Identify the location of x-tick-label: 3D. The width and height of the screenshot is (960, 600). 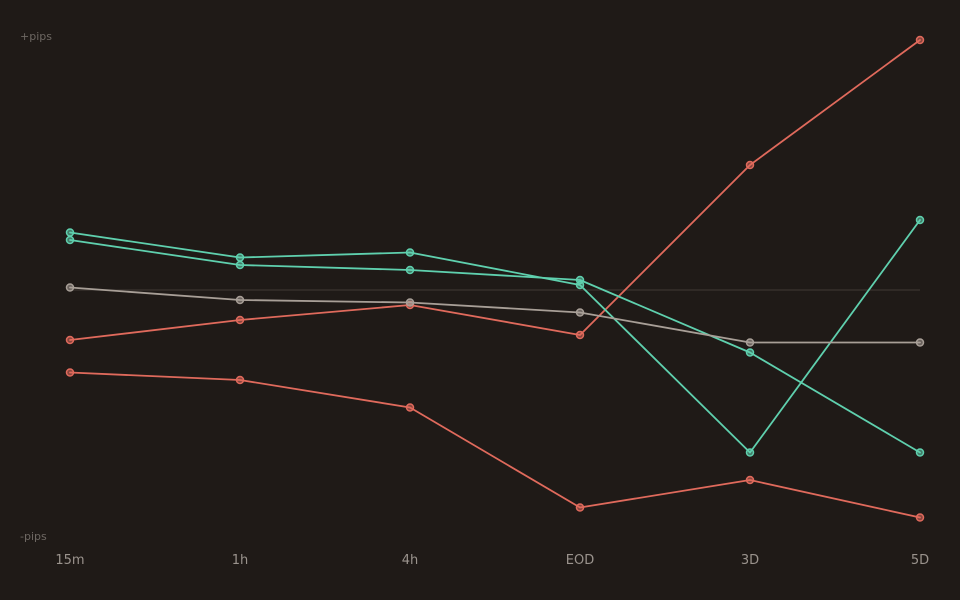
(750, 560).